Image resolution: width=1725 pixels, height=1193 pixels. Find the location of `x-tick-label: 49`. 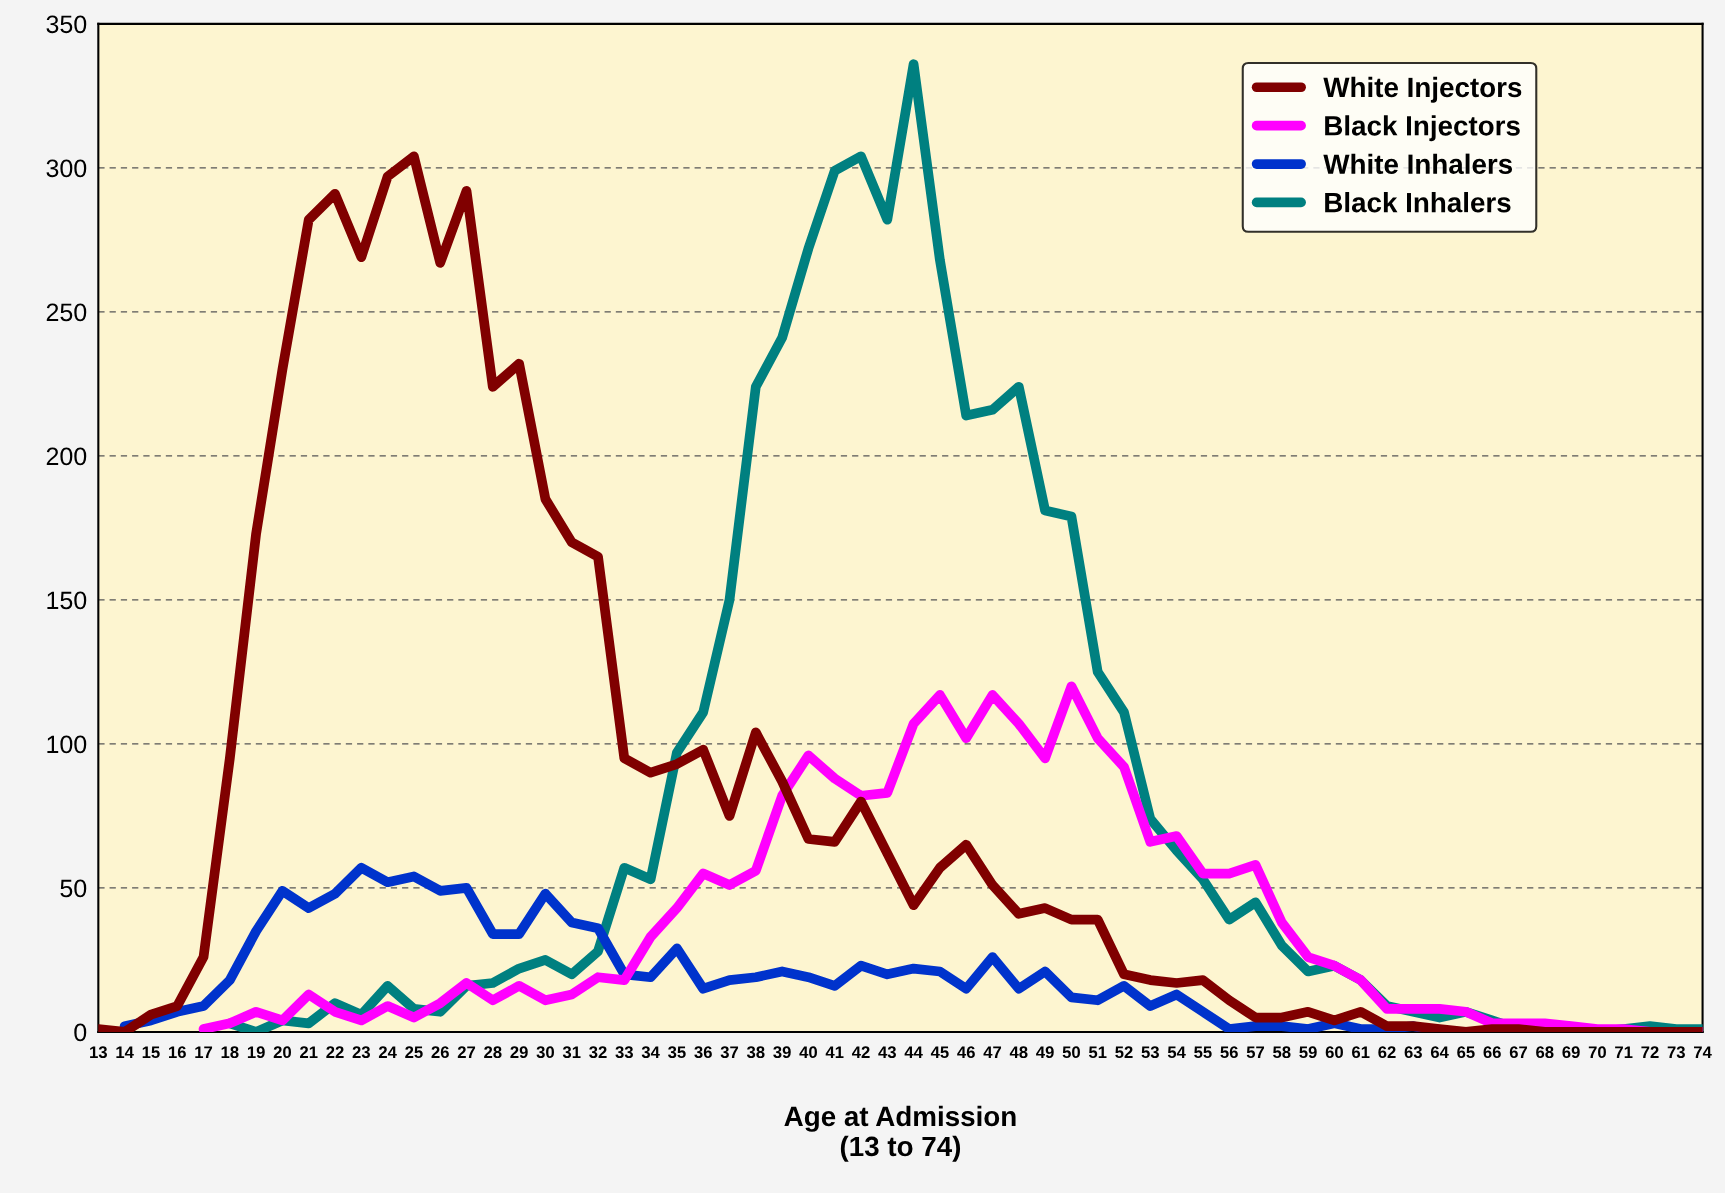

x-tick-label: 49 is located at coordinates (1045, 1052).